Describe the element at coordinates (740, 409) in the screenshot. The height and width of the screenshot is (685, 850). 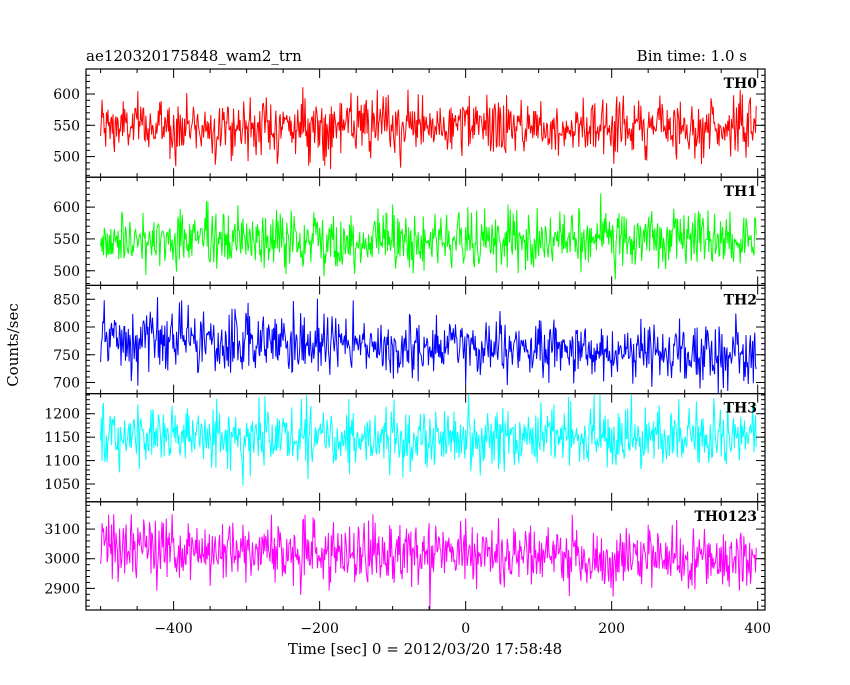
I see `panel-label-th3: TH3` at that location.